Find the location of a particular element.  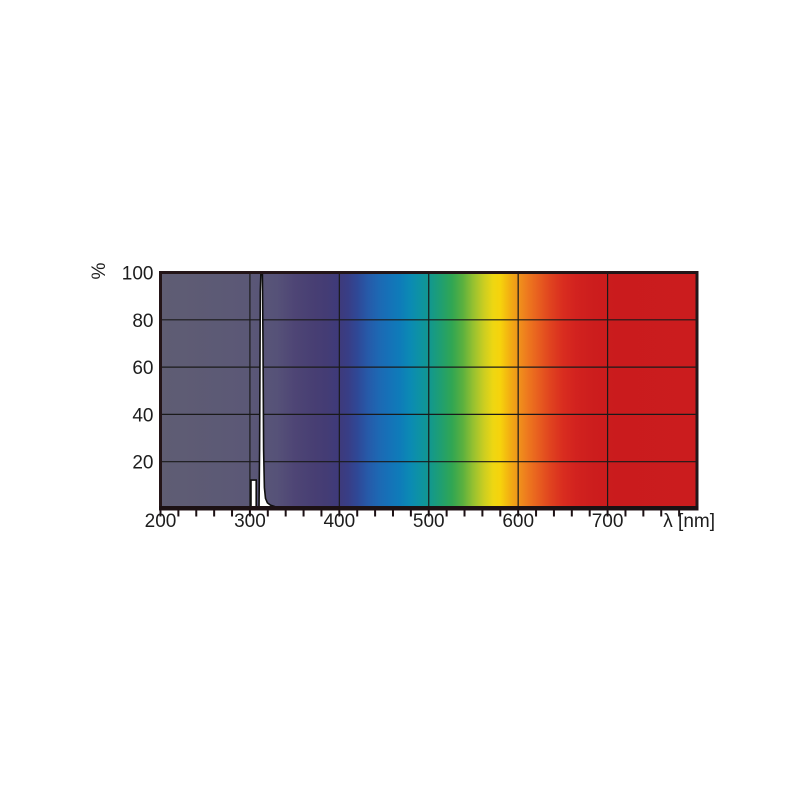

x-axis-labels: 200 300 400 500 600 700 λ [nm] is located at coordinates (430, 521).